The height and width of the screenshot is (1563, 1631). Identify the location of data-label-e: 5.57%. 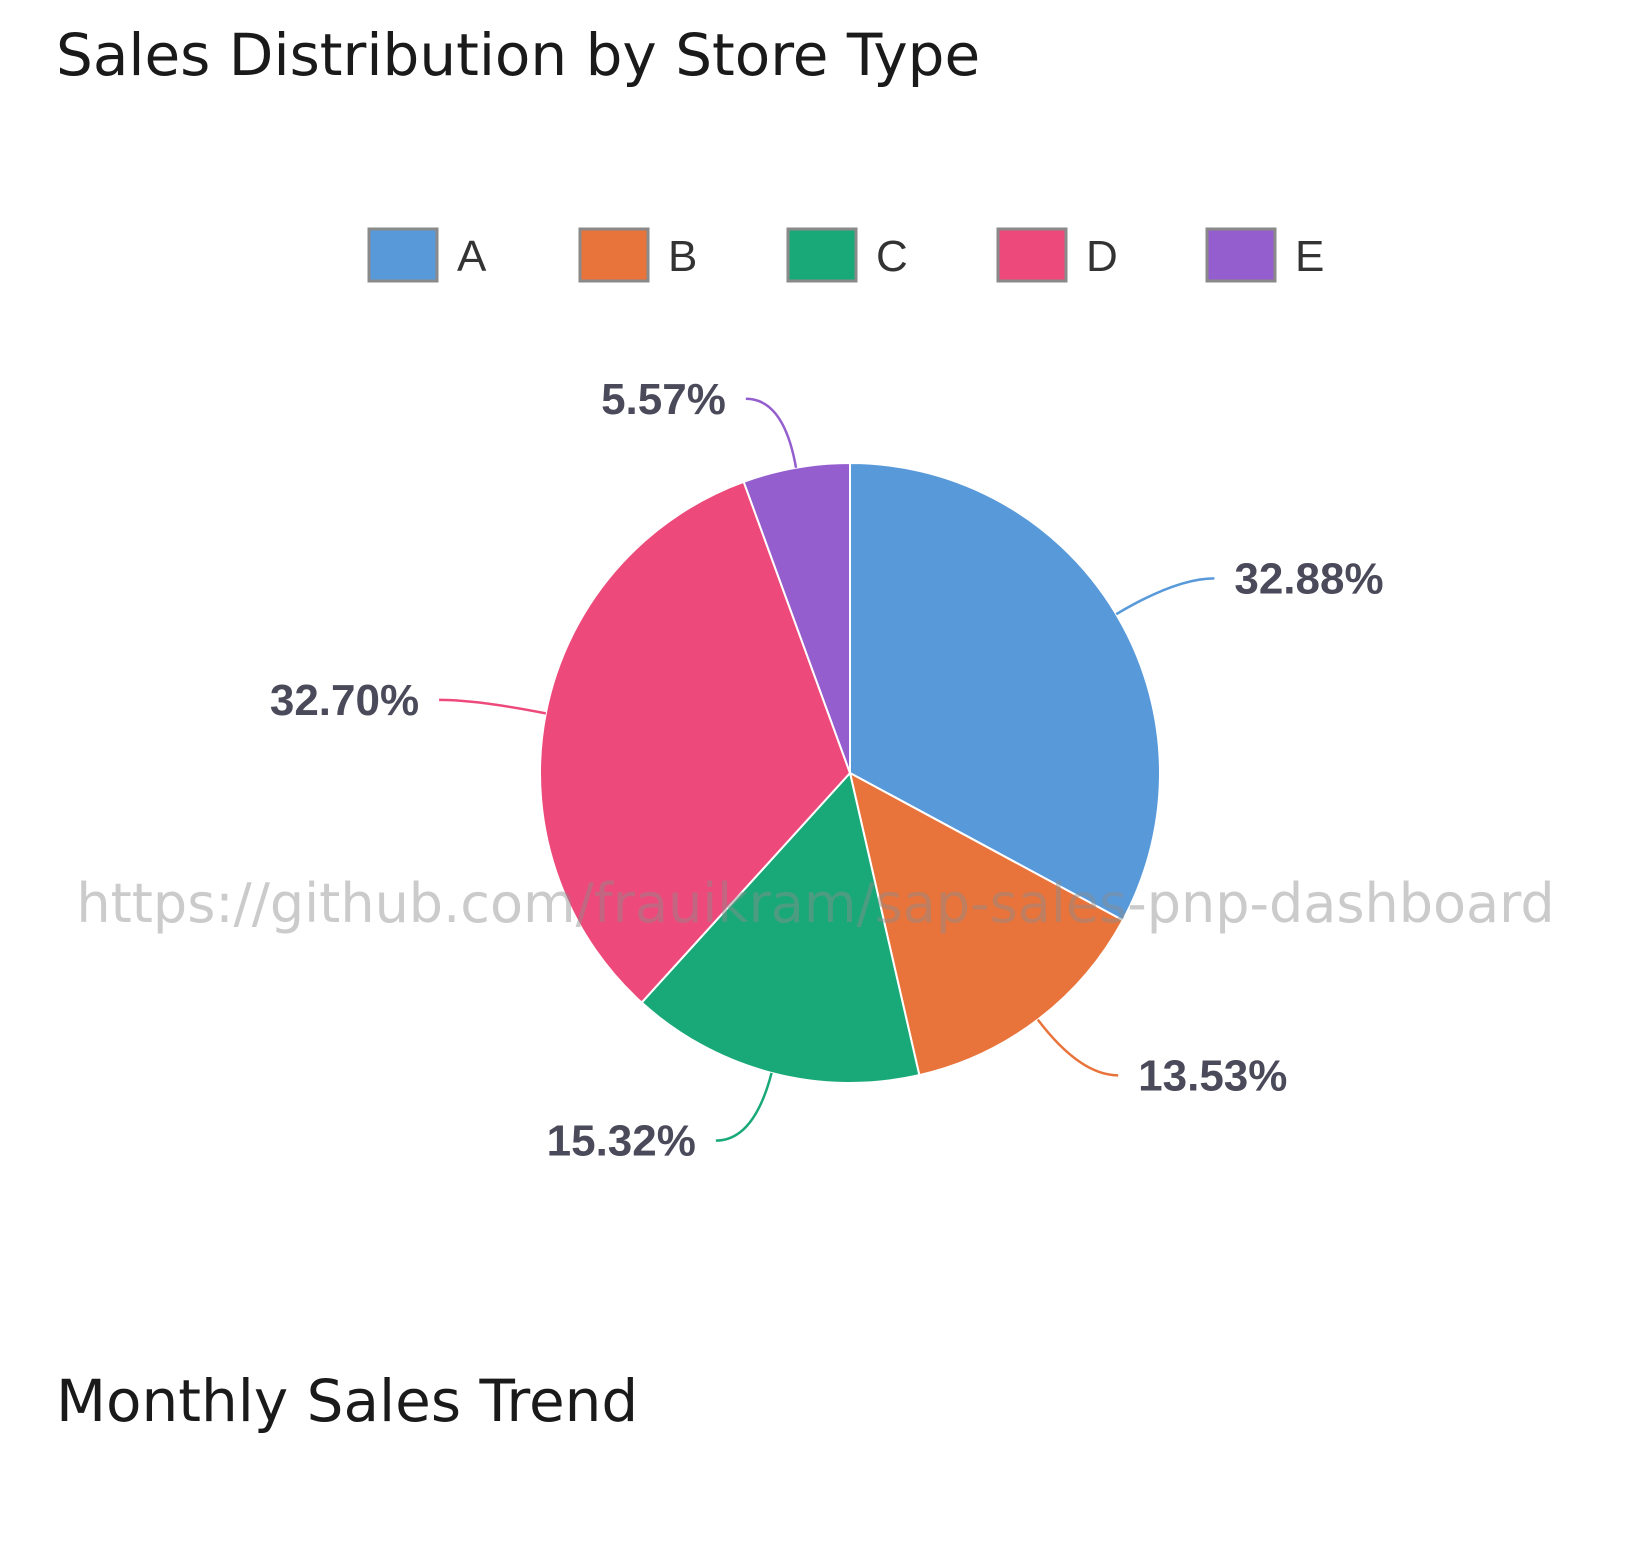
(663, 399).